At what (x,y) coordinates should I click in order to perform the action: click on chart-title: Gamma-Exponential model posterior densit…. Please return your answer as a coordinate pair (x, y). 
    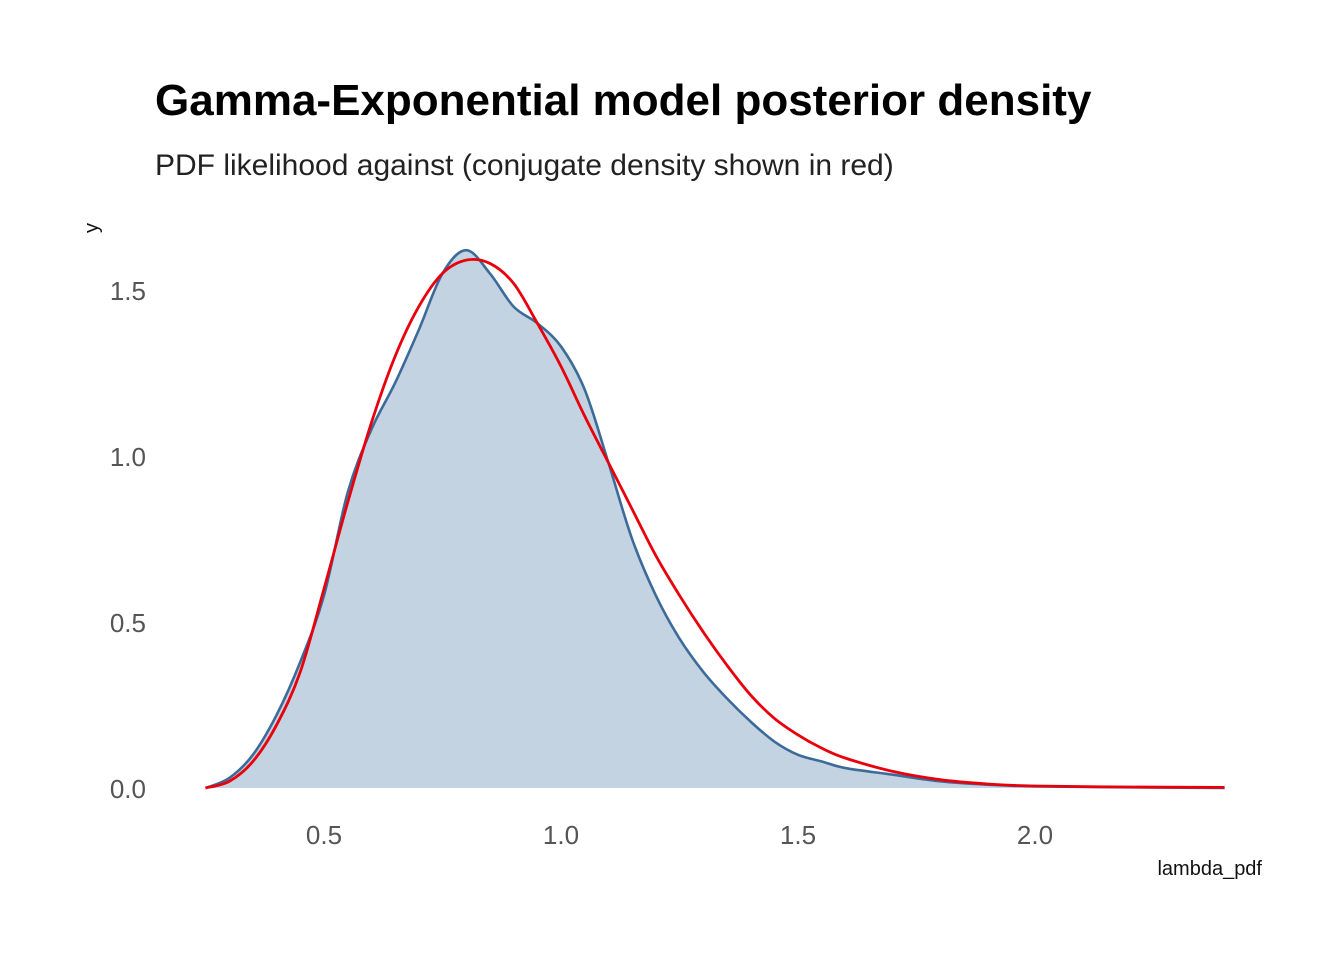
    Looking at the image, I should click on (623, 100).